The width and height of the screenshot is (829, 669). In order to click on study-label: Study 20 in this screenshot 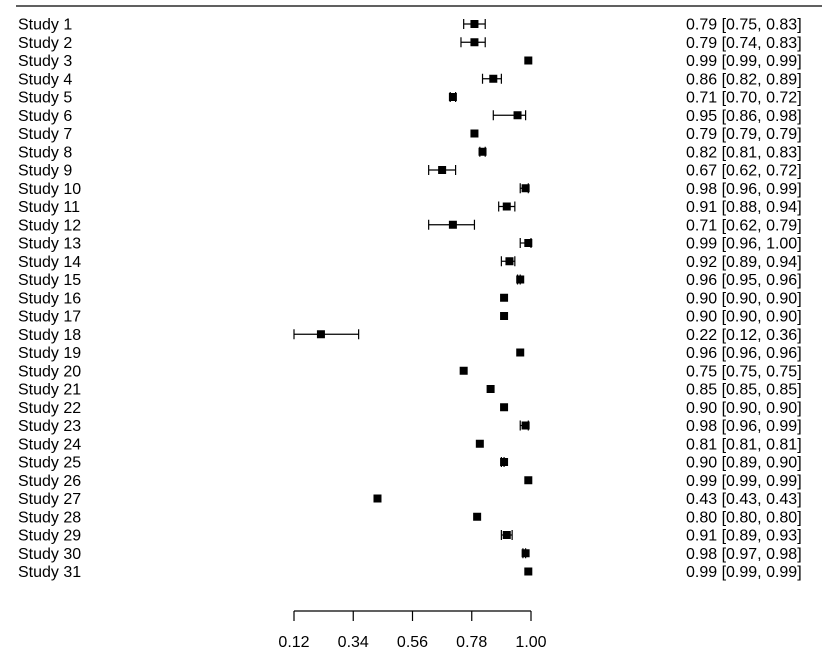, I will do `click(49, 371)`.